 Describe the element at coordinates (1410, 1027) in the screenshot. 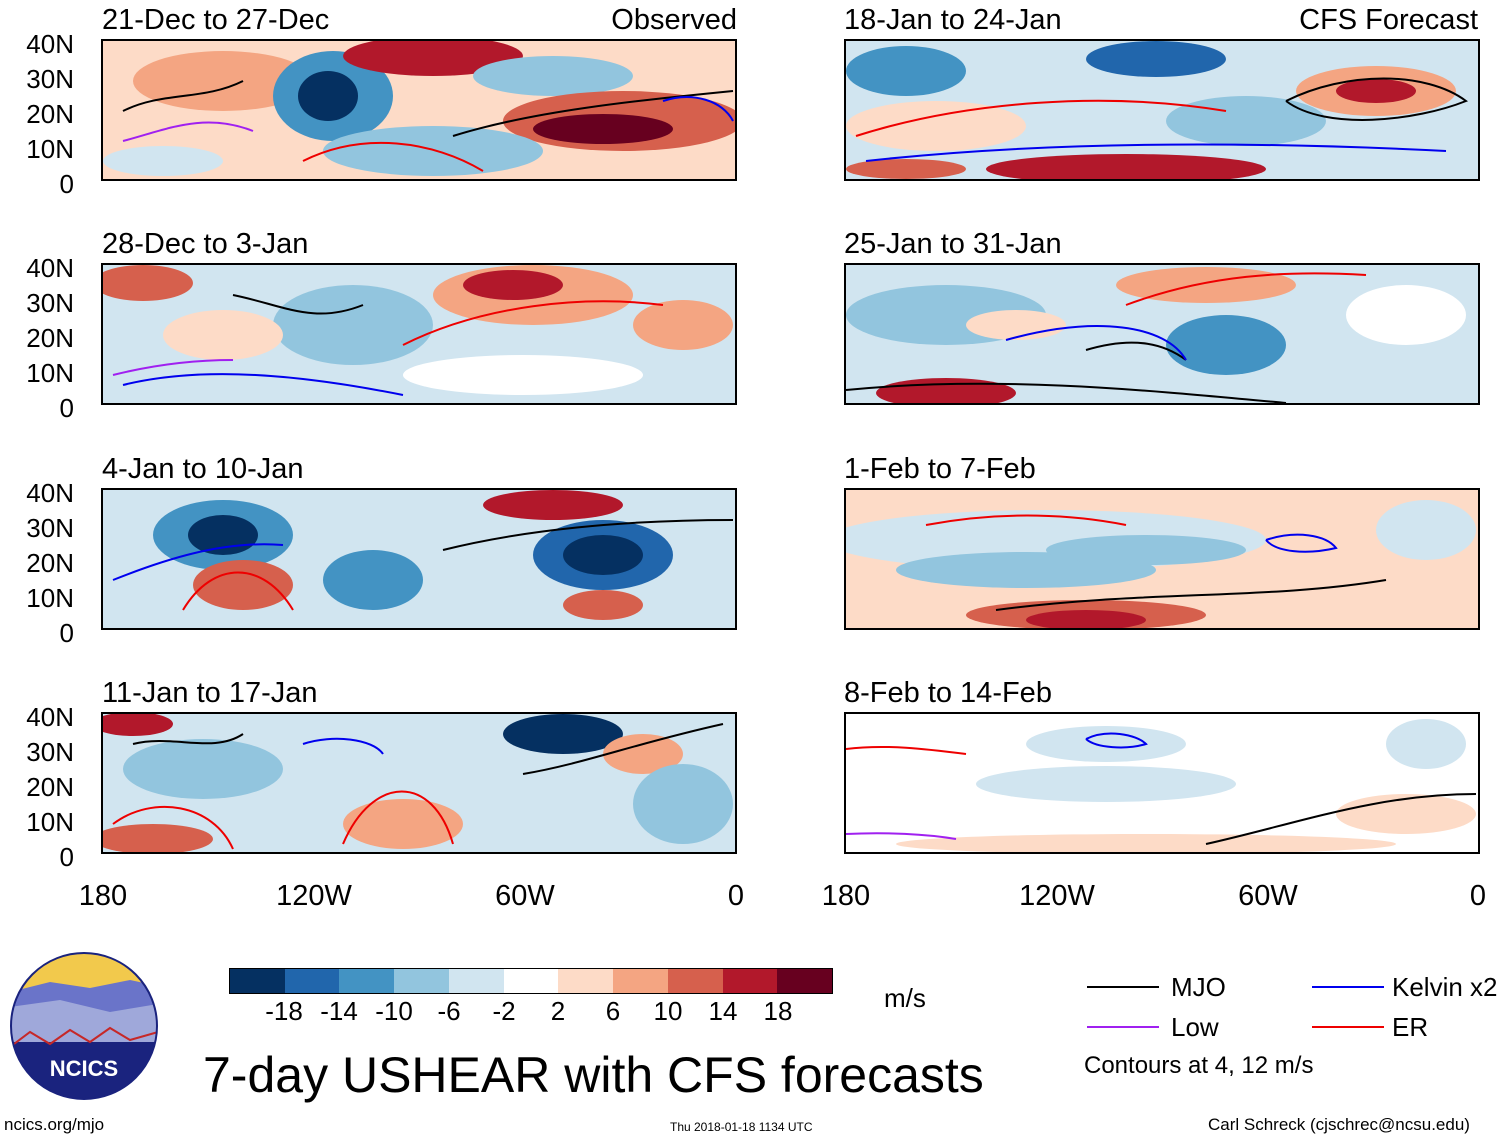

I see `legend-label-er: ER` at that location.